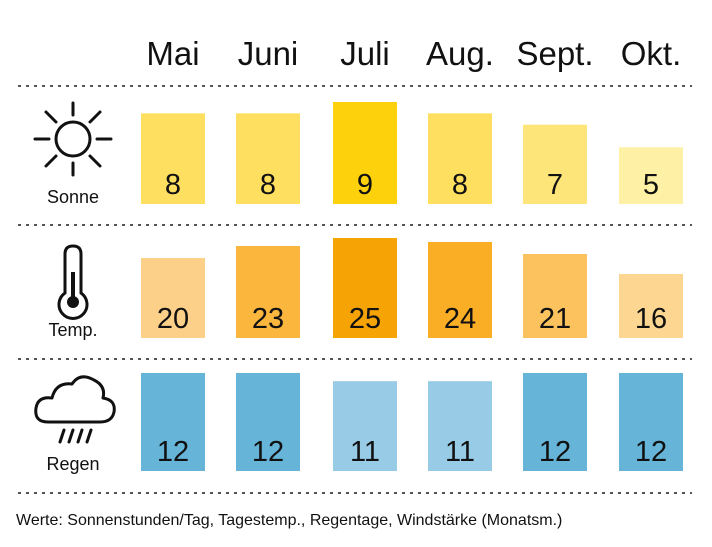 This screenshot has width=712, height=547. Describe the element at coordinates (555, 319) in the screenshot. I see `value-label: 21` at that location.